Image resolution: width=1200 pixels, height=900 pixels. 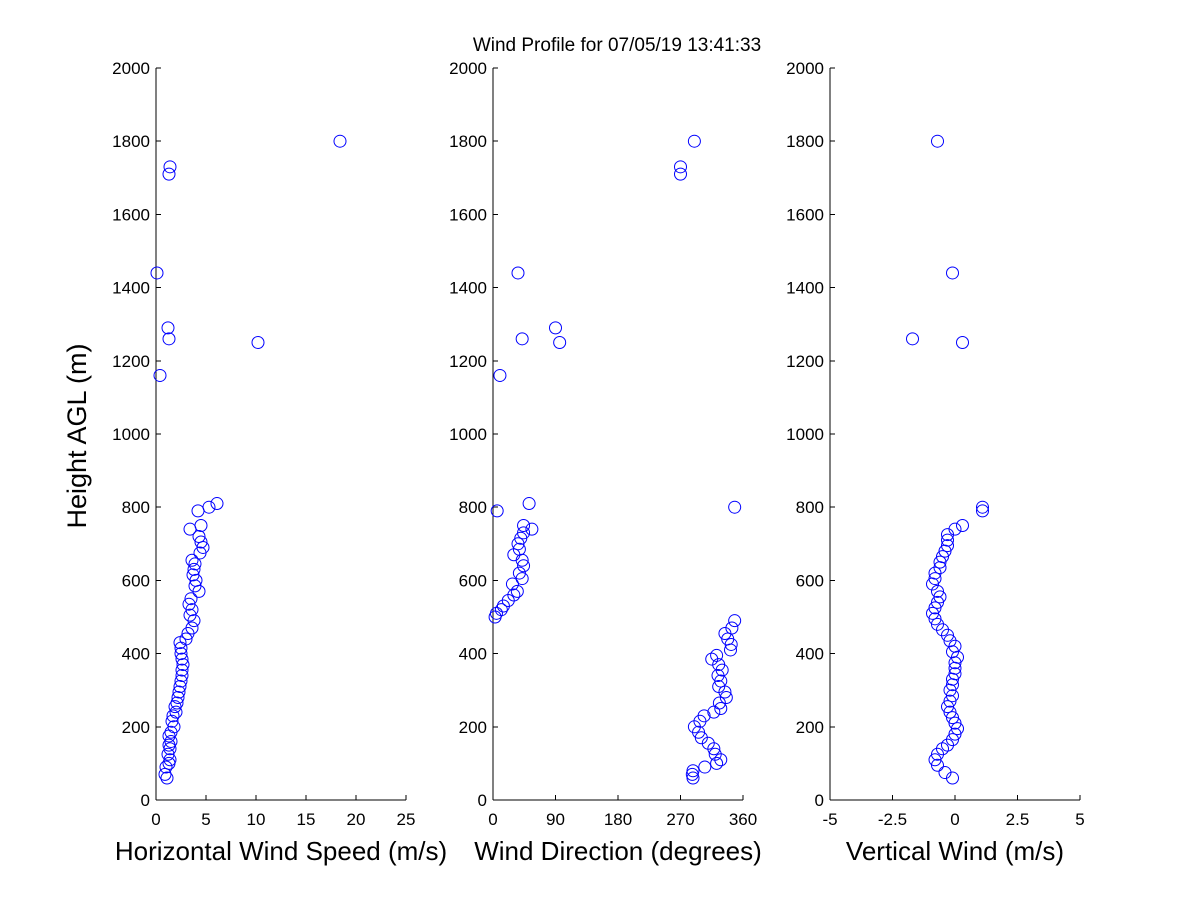 What do you see at coordinates (473, 727) in the screenshot?
I see `y-tick-label: 200` at bounding box center [473, 727].